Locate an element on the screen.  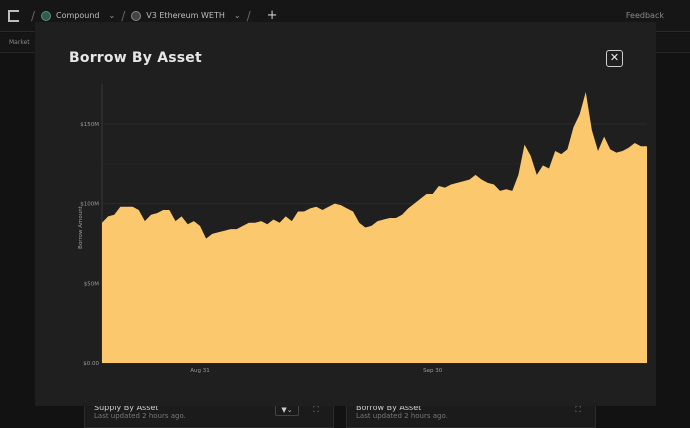
subnav-market-tab: Market is located at coordinates (19, 42).